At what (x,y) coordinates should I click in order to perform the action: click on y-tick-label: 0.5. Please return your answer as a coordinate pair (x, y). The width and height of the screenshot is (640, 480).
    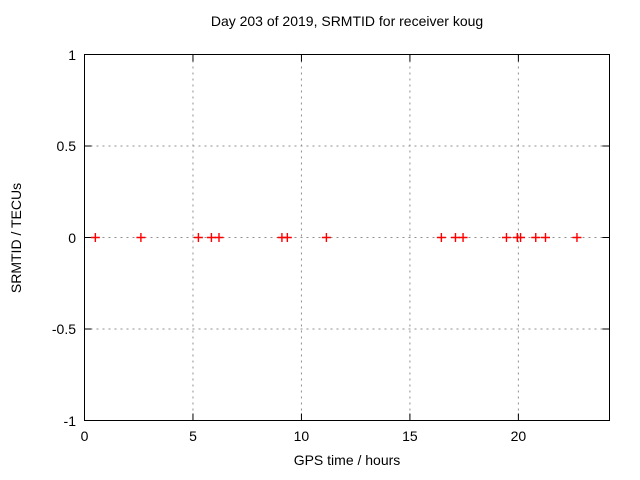
    Looking at the image, I should click on (66, 146).